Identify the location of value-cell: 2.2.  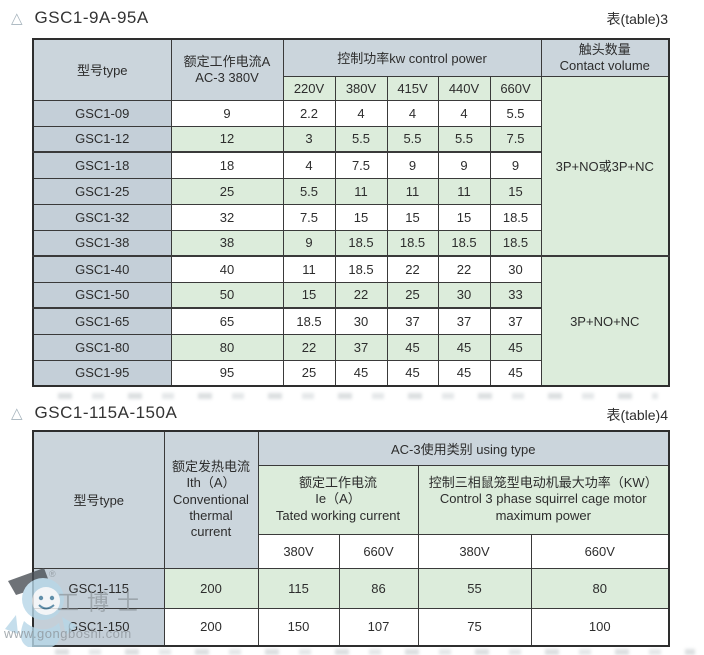
(309, 113).